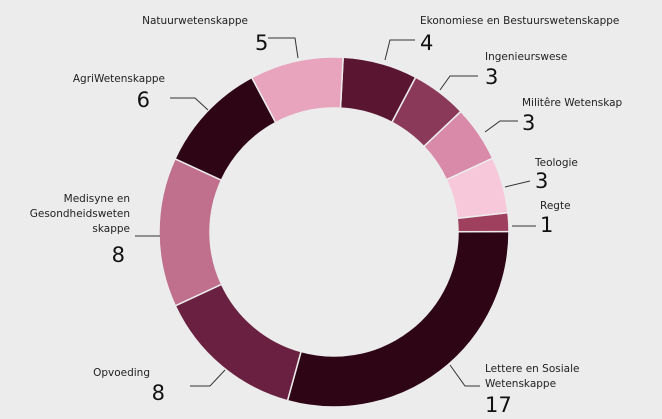  What do you see at coordinates (532, 369) in the screenshot?
I see `label-line: Lettere en Sosiale` at bounding box center [532, 369].